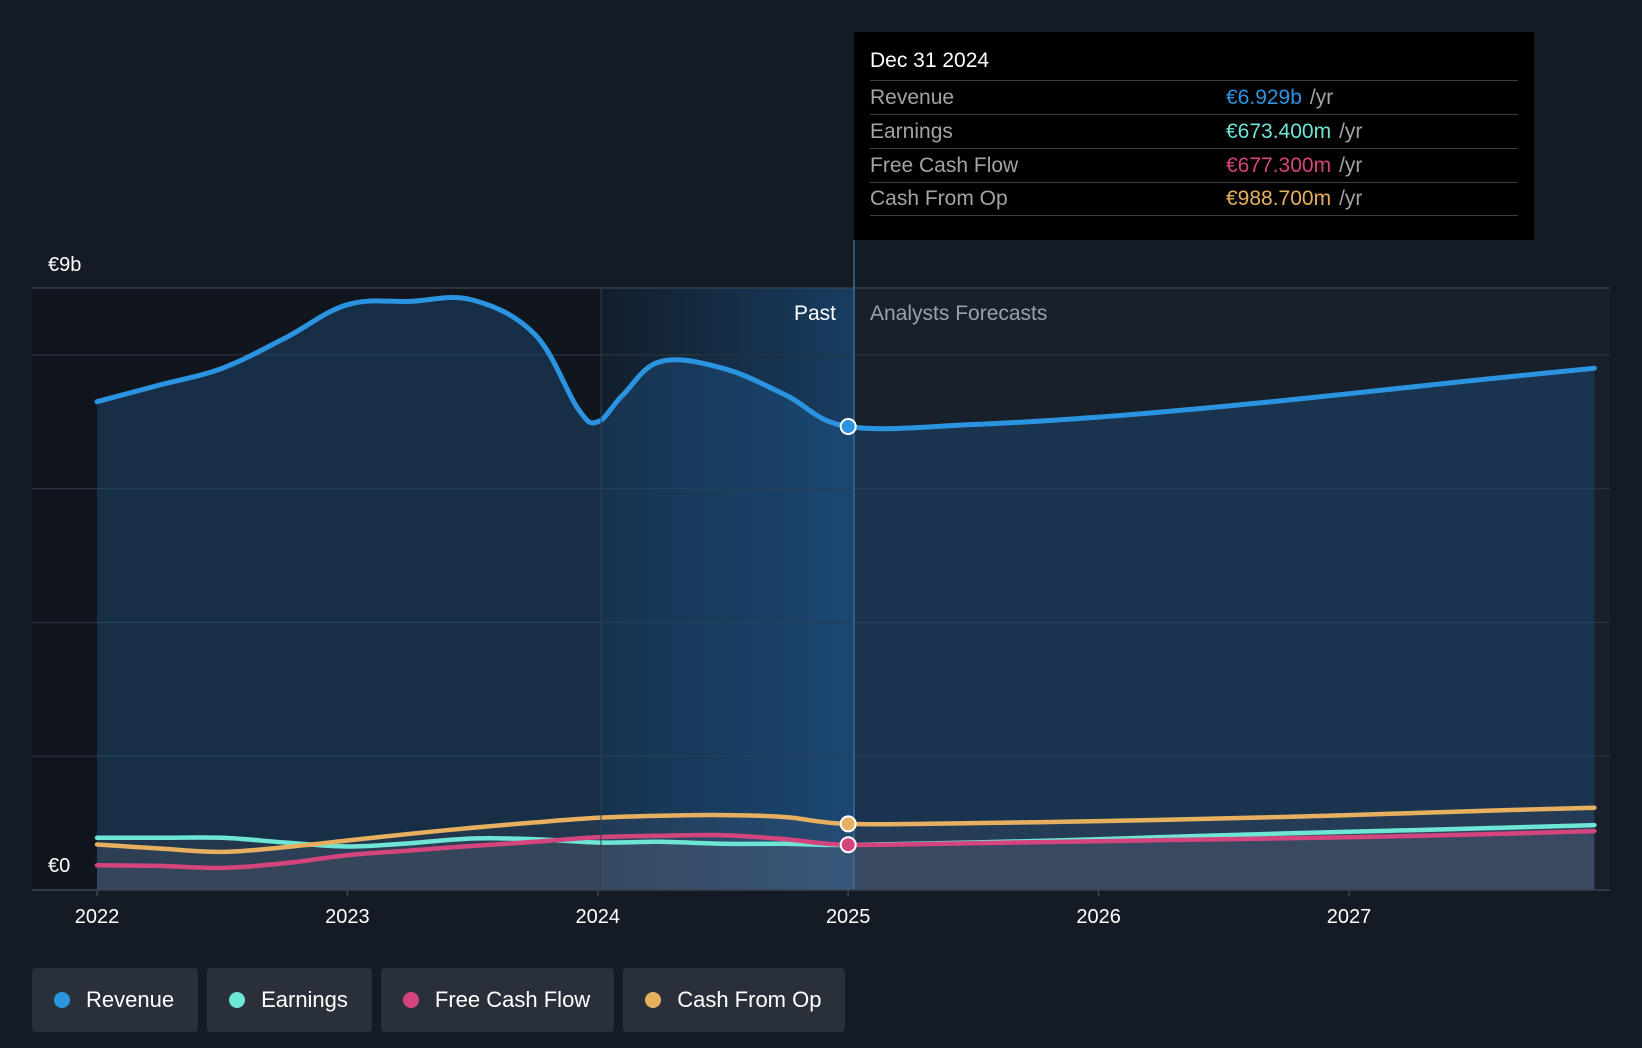 This screenshot has height=1048, width=1642. Describe the element at coordinates (64, 265) in the screenshot. I see `y-axis-max-label: €9b` at that location.